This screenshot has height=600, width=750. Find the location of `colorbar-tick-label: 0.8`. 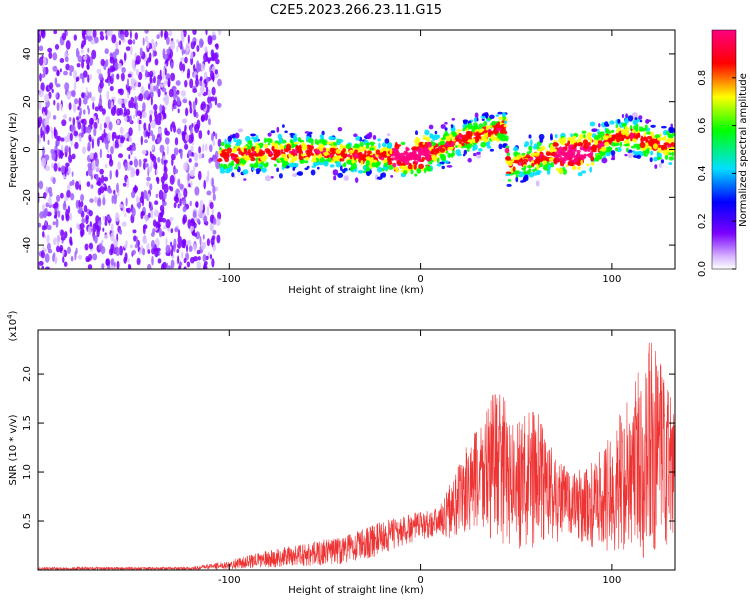

colorbar-tick-label: 0.8 is located at coordinates (702, 78).